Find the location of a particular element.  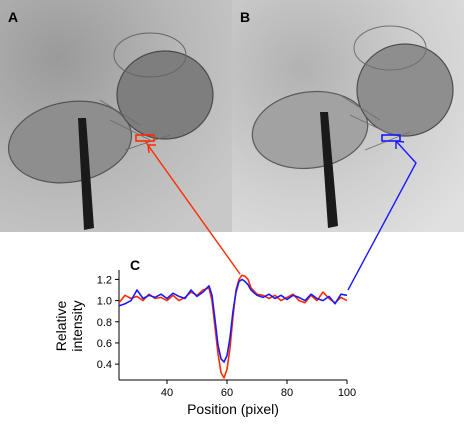

x-tick-label: 80 is located at coordinates (287, 393).